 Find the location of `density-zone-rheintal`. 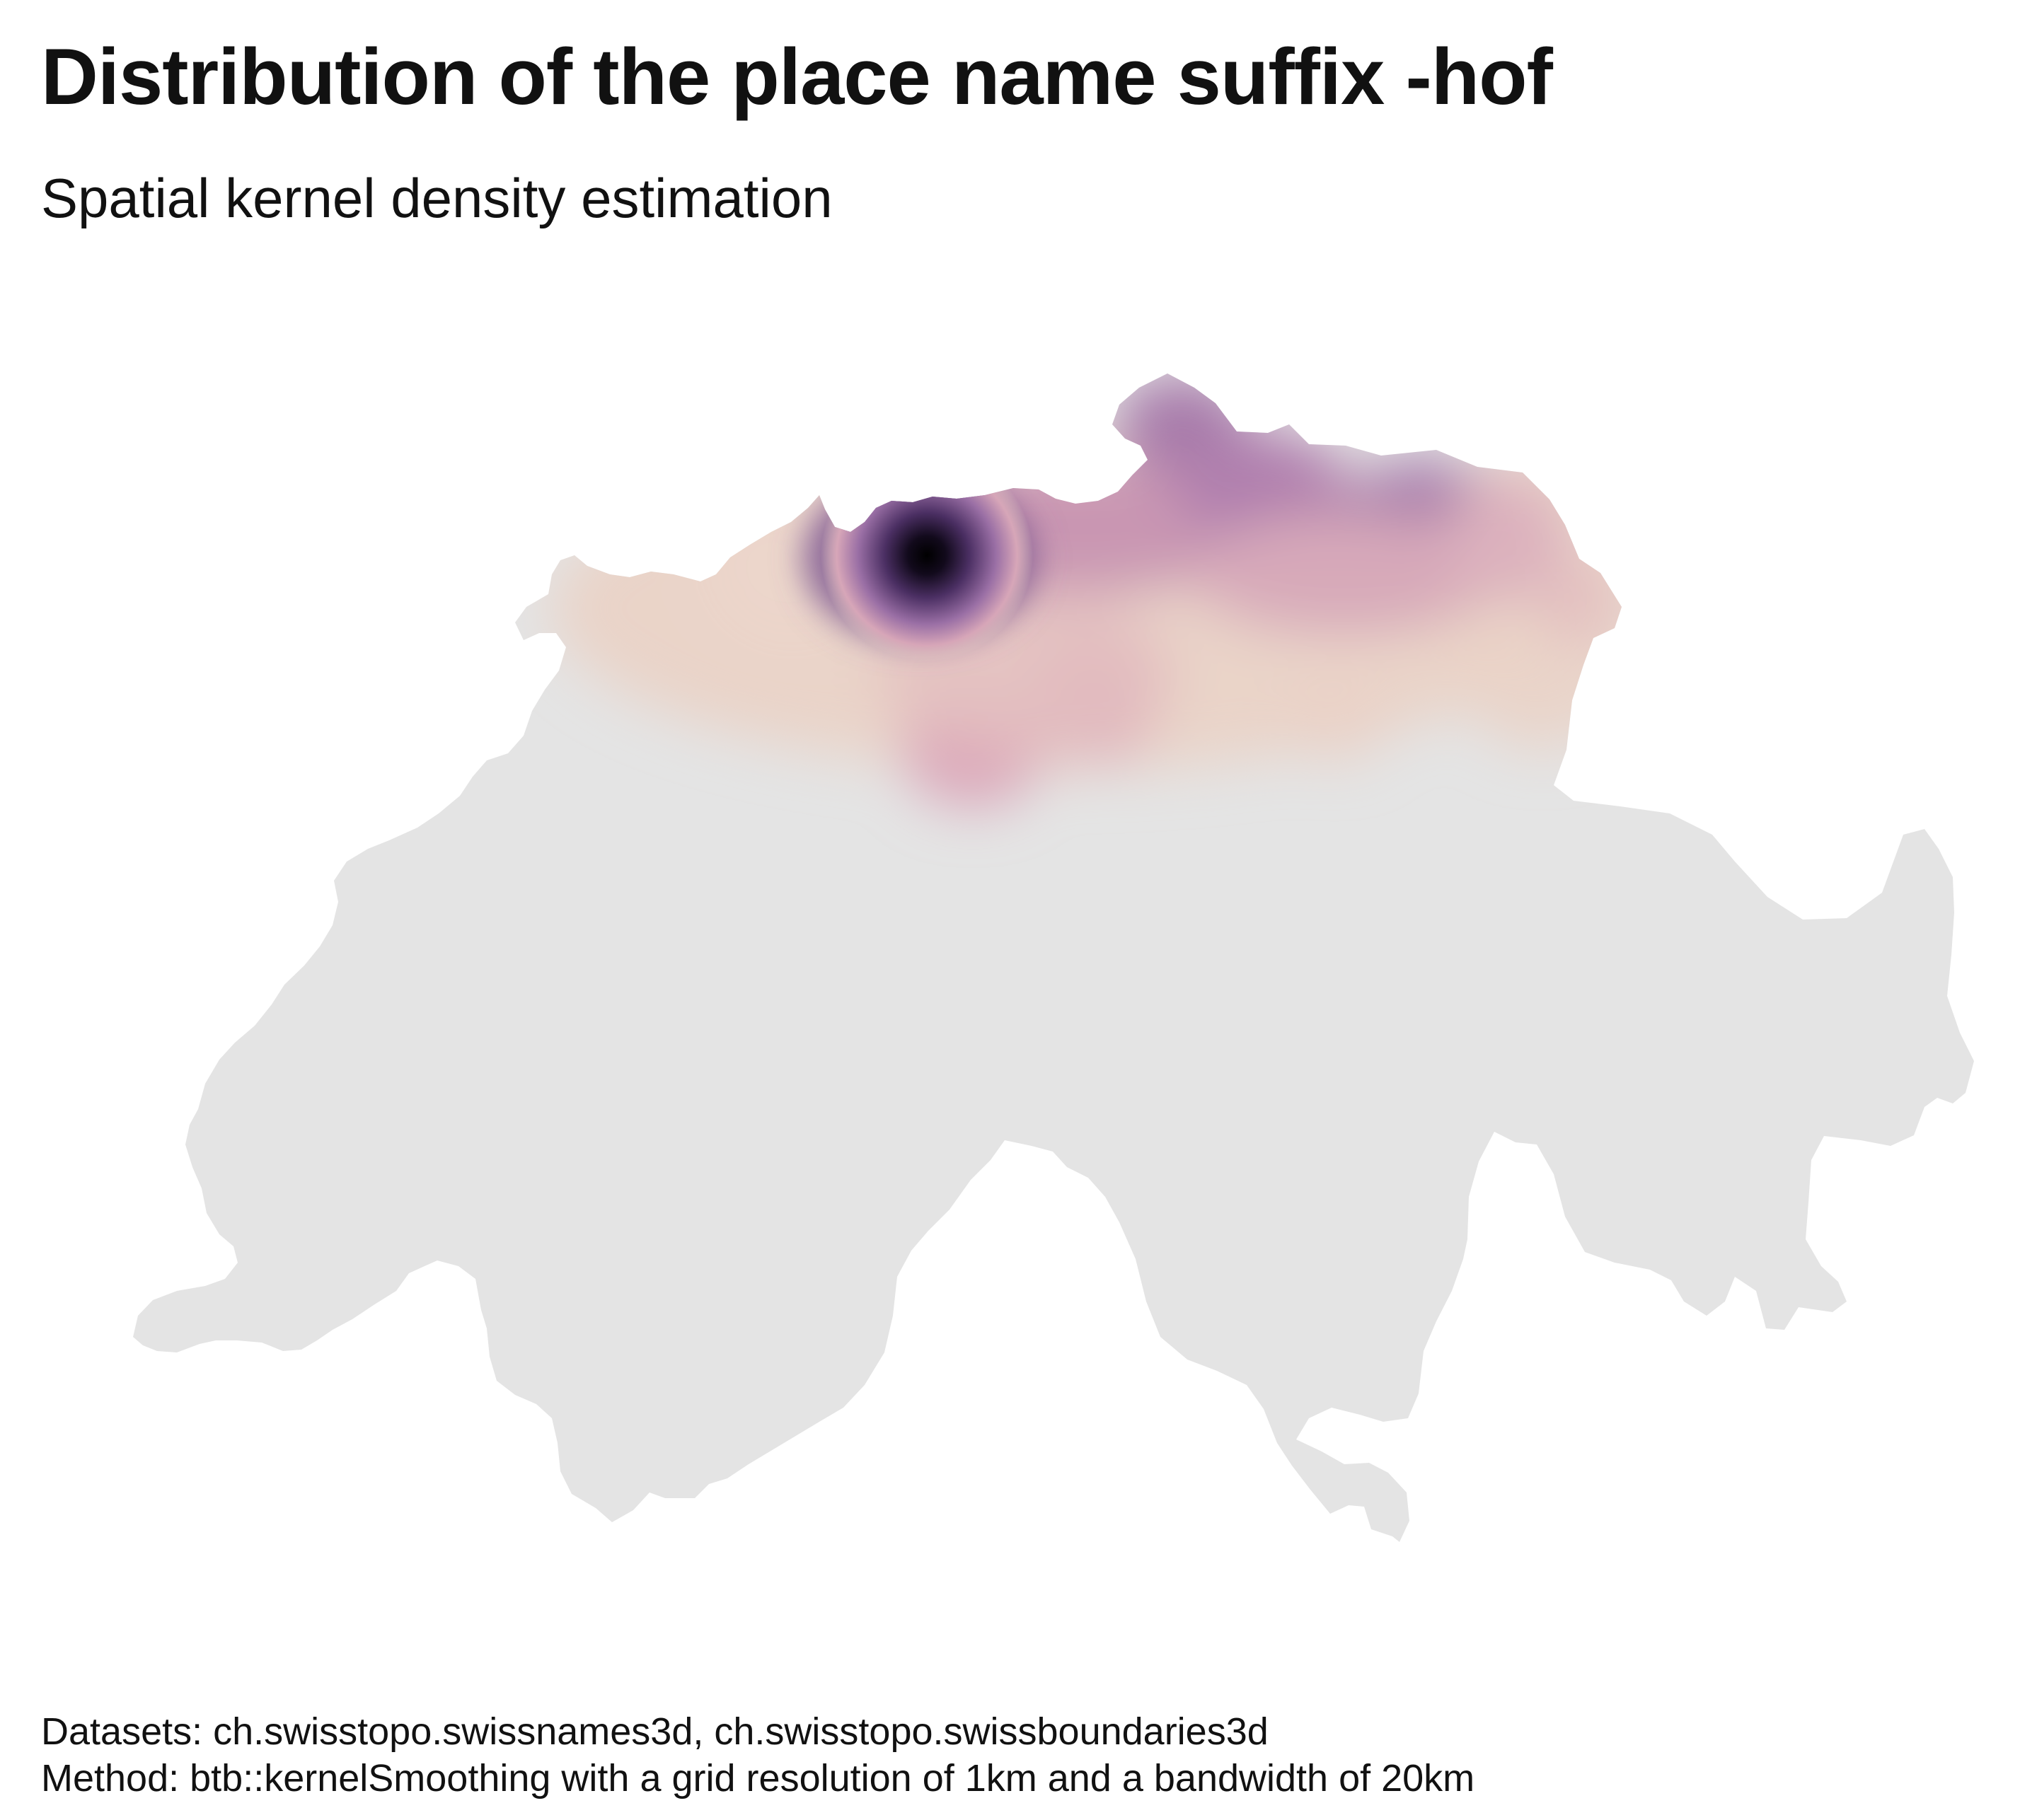

density-zone-rheintal is located at coordinates (1578, 601).